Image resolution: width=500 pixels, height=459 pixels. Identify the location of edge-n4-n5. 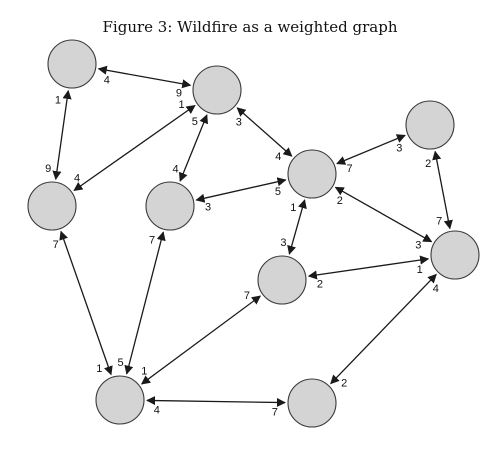
(241, 190).